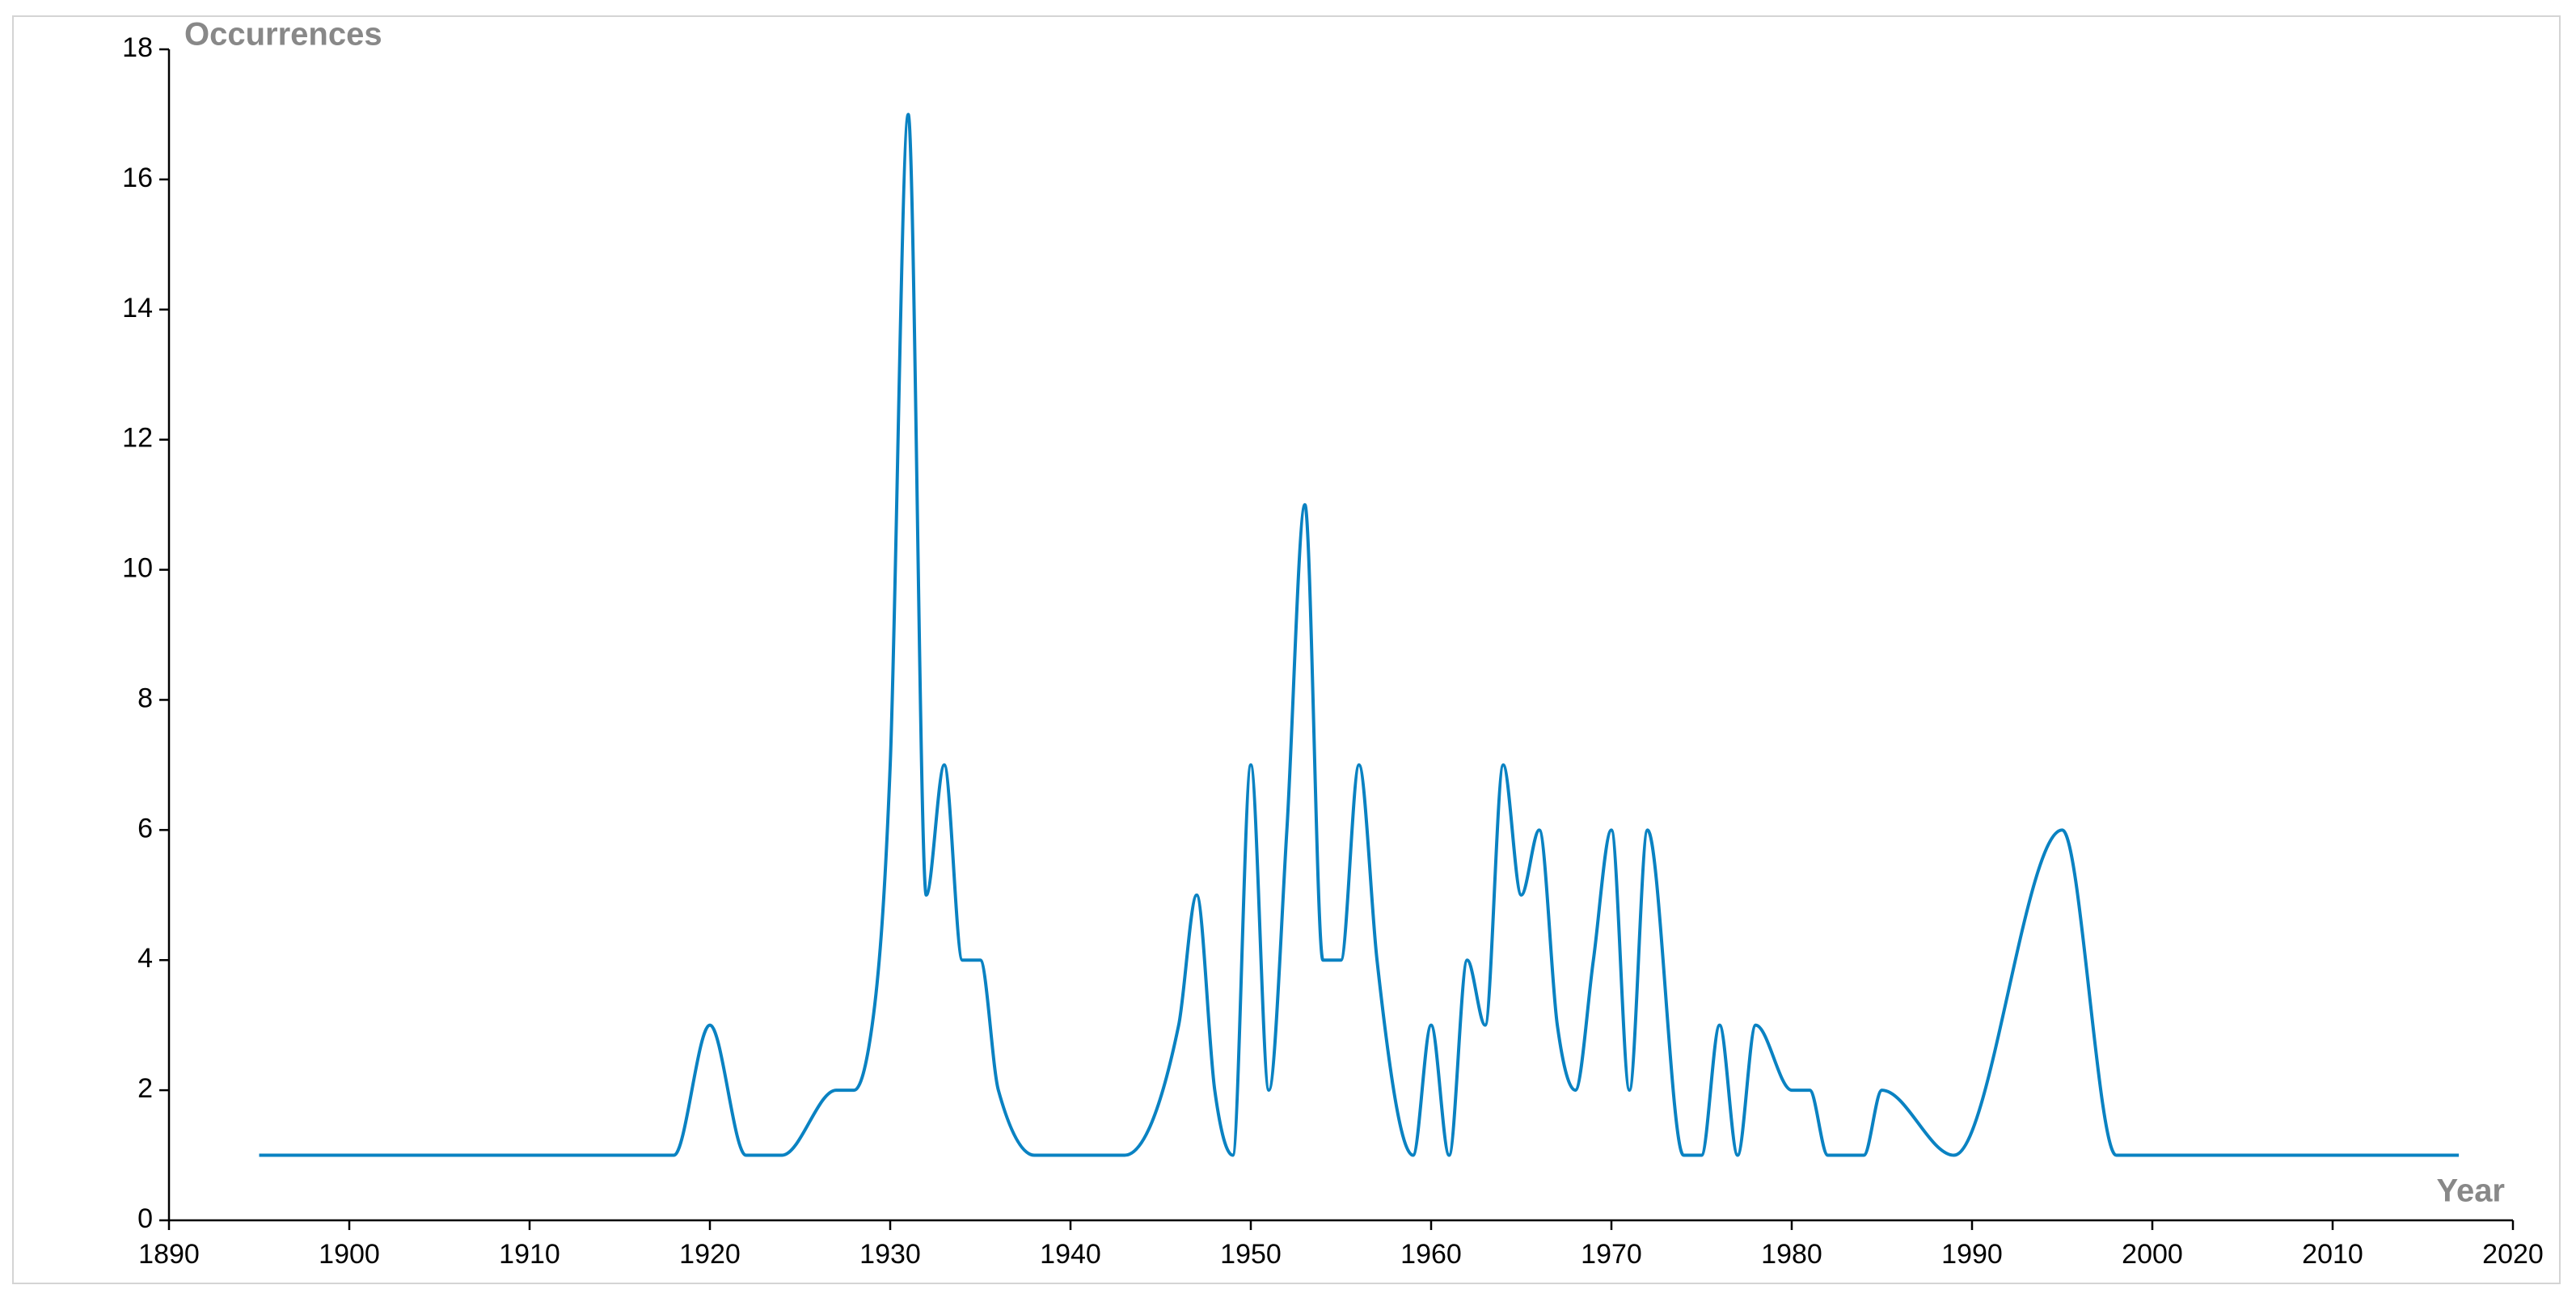  Describe the element at coordinates (529, 1254) in the screenshot. I see `x-tick-label: 1910` at that location.